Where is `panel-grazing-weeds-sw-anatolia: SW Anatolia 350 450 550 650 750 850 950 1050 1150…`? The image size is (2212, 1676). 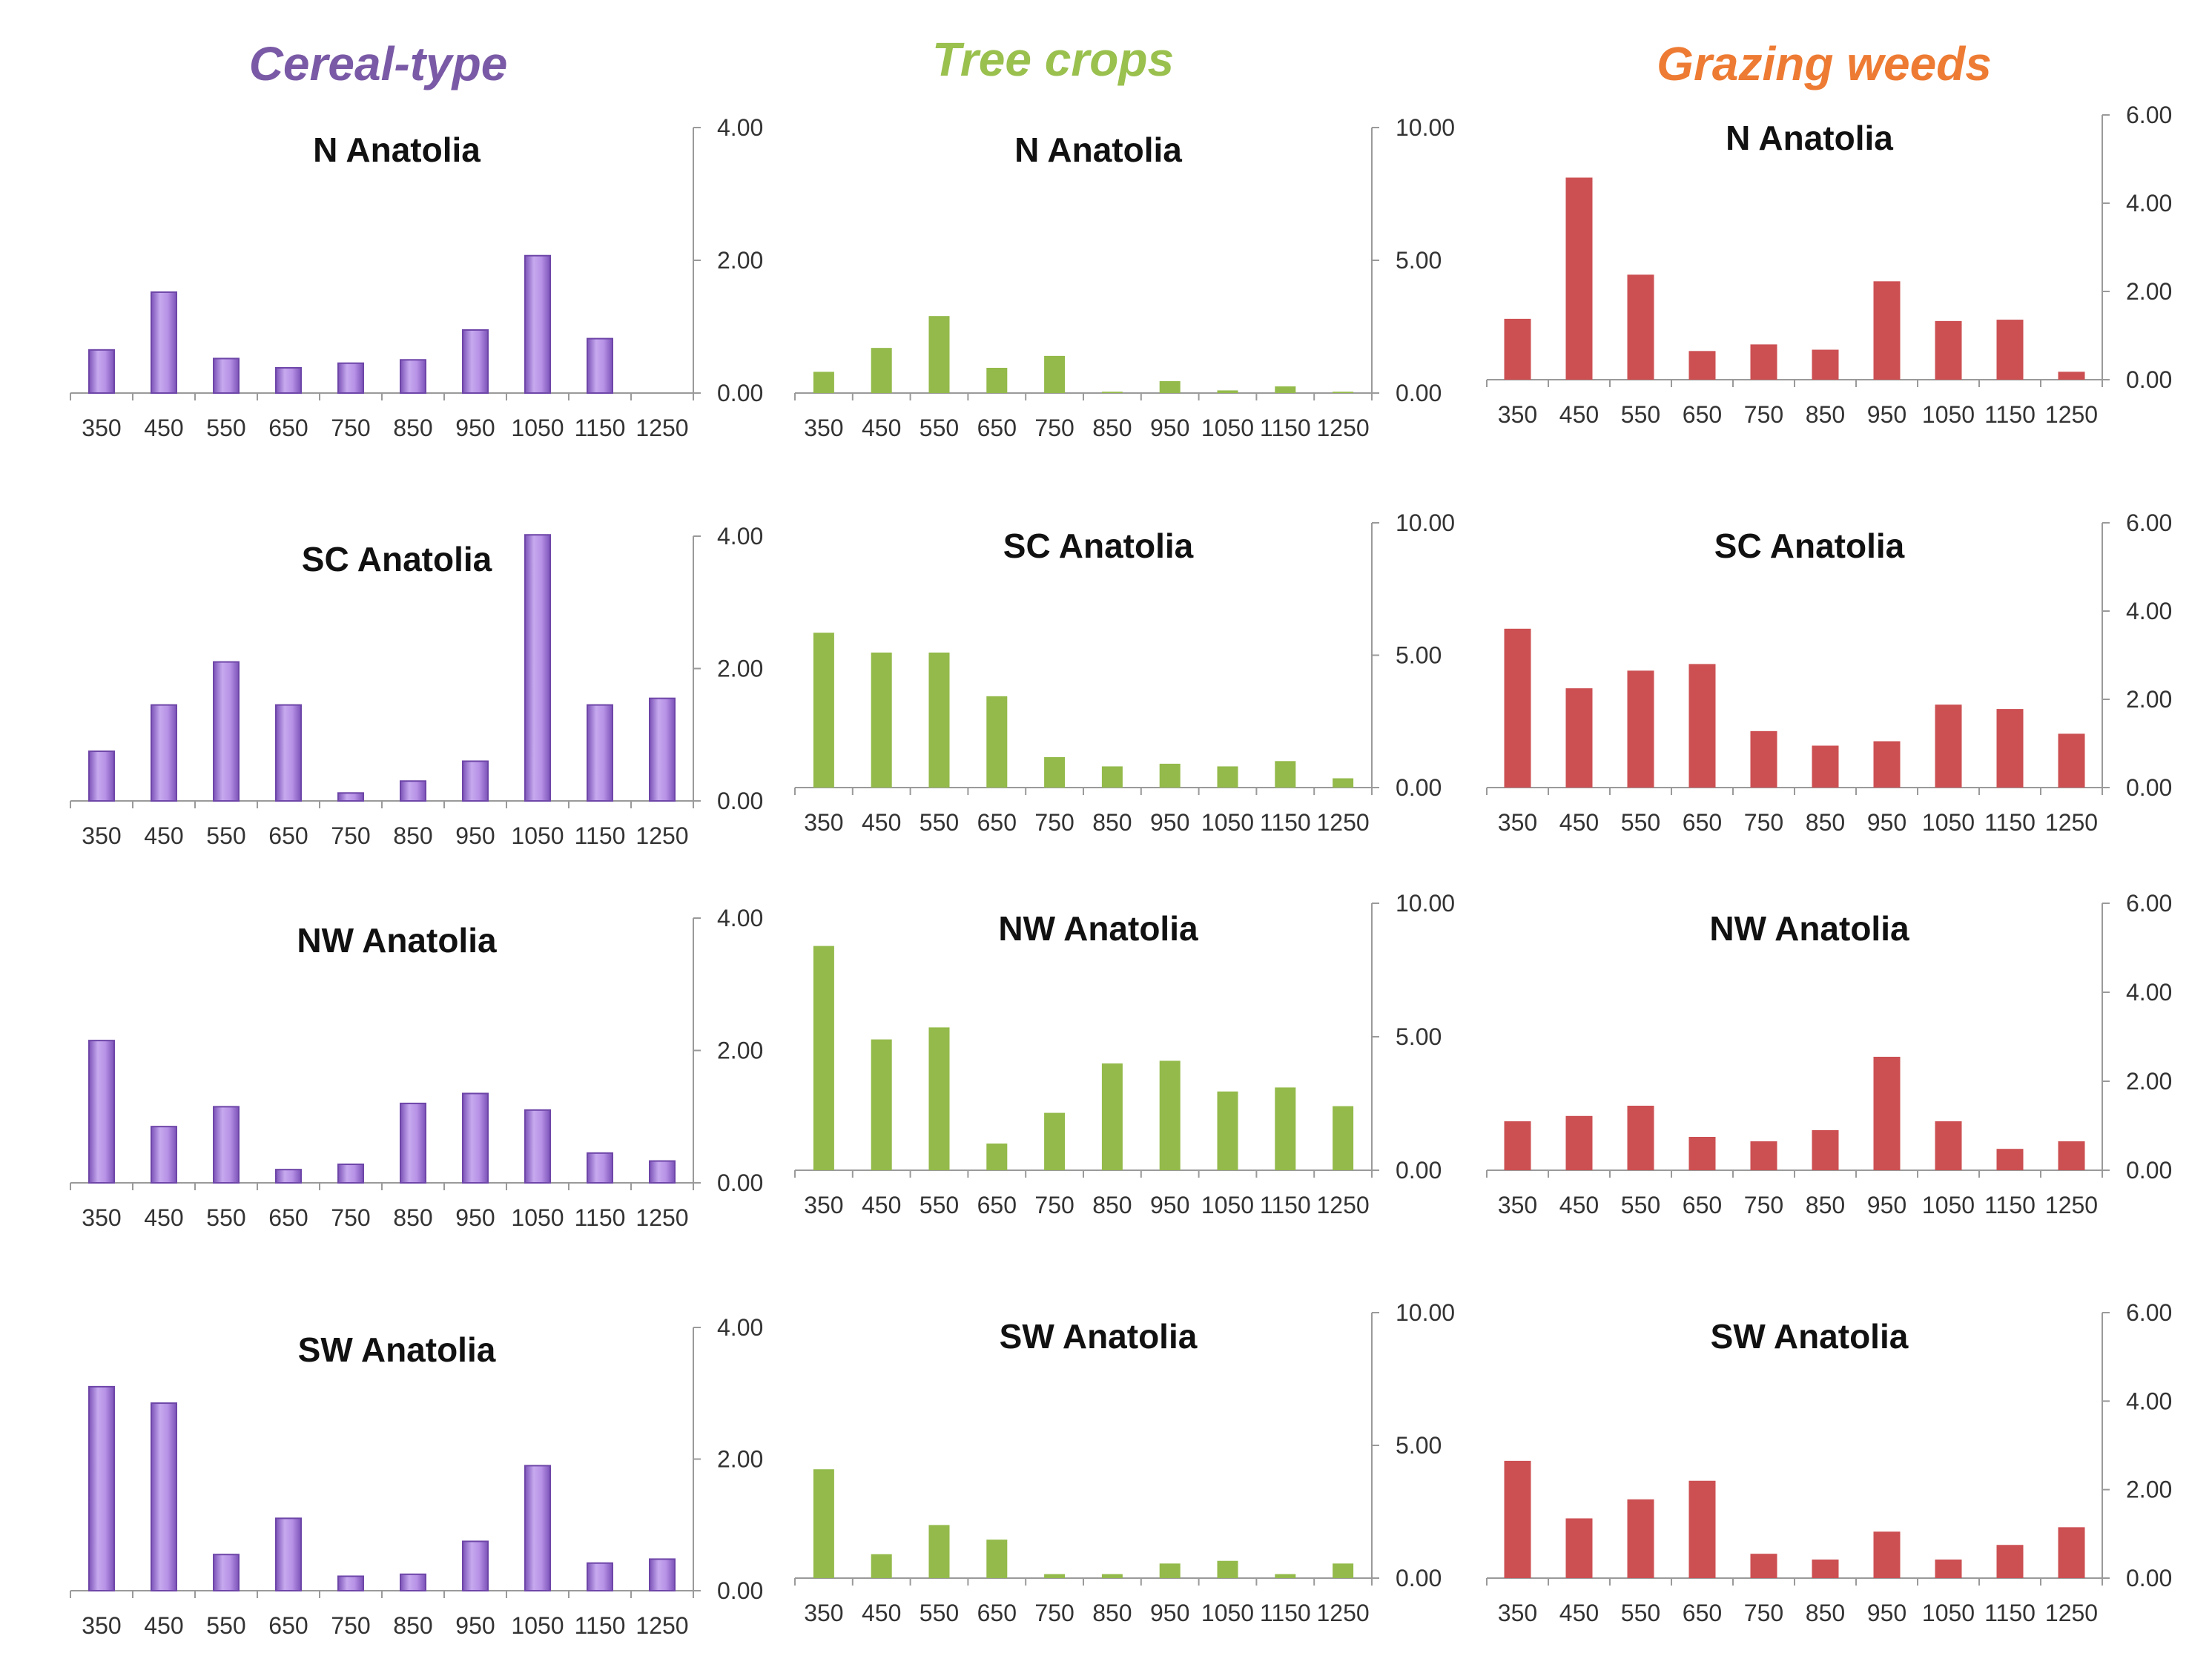 panel-grazing-weeds-sw-anatolia: SW Anatolia 350 450 550 650 750 850 950 1050 1150… is located at coordinates (1829, 1462).